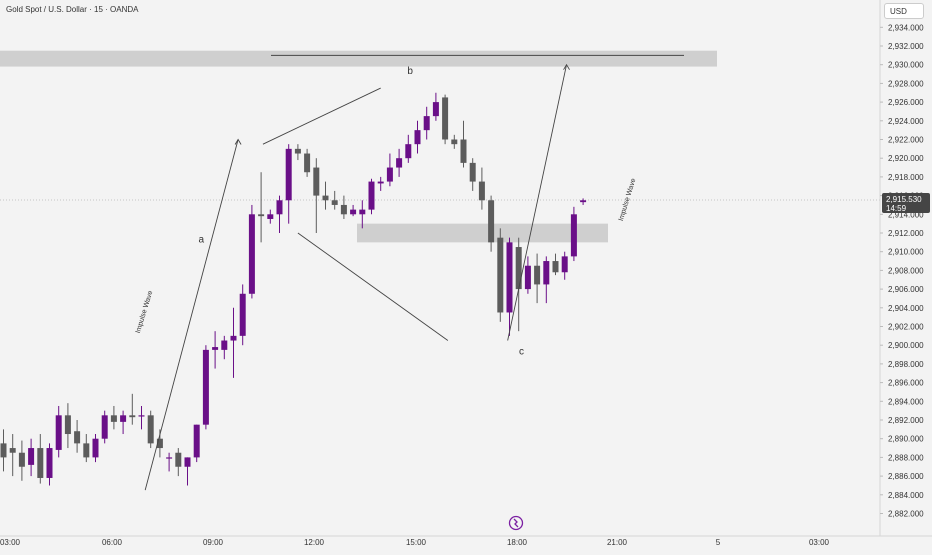 This screenshot has height=555, width=932. I want to click on x-tick-label: 03:00, so click(819, 542).